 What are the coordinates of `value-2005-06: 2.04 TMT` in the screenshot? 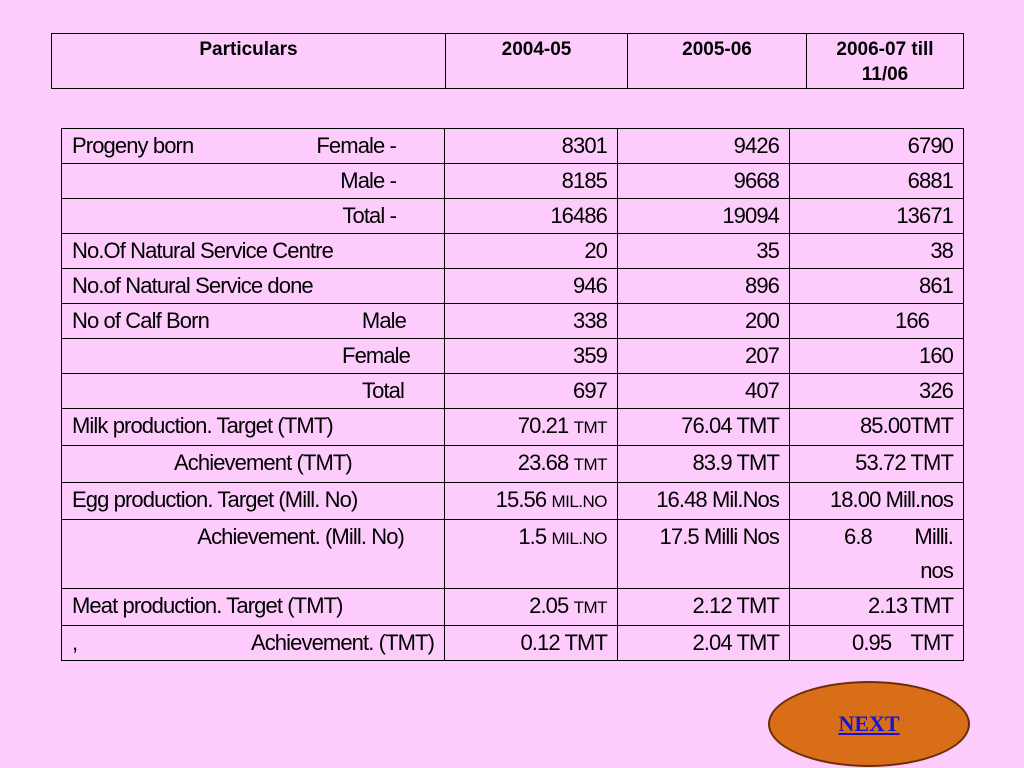 It's located at (703, 643).